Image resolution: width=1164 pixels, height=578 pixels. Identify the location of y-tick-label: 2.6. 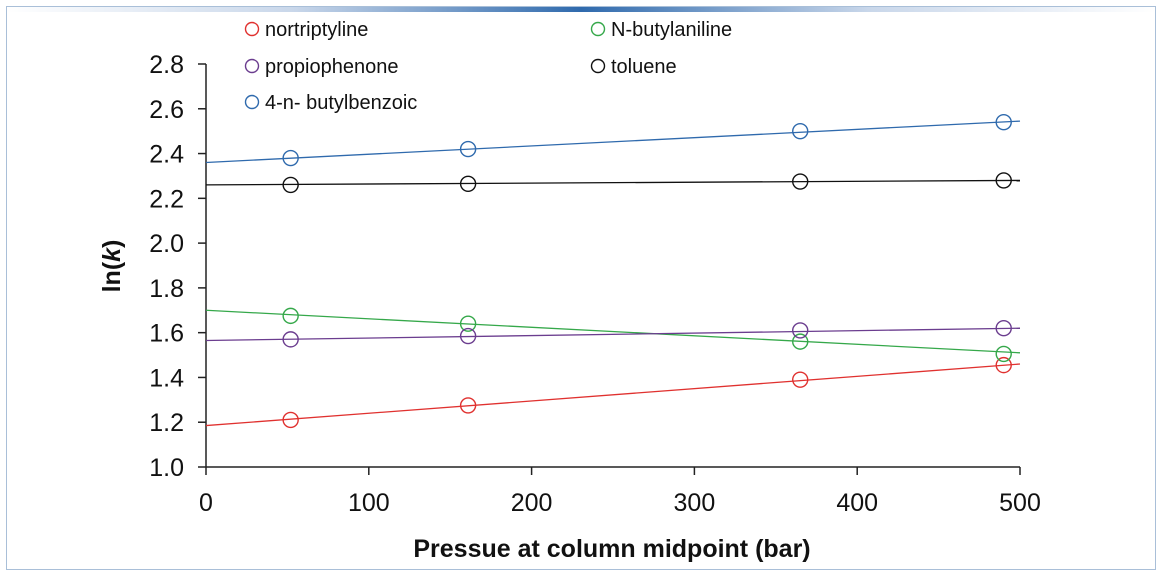
(166, 110).